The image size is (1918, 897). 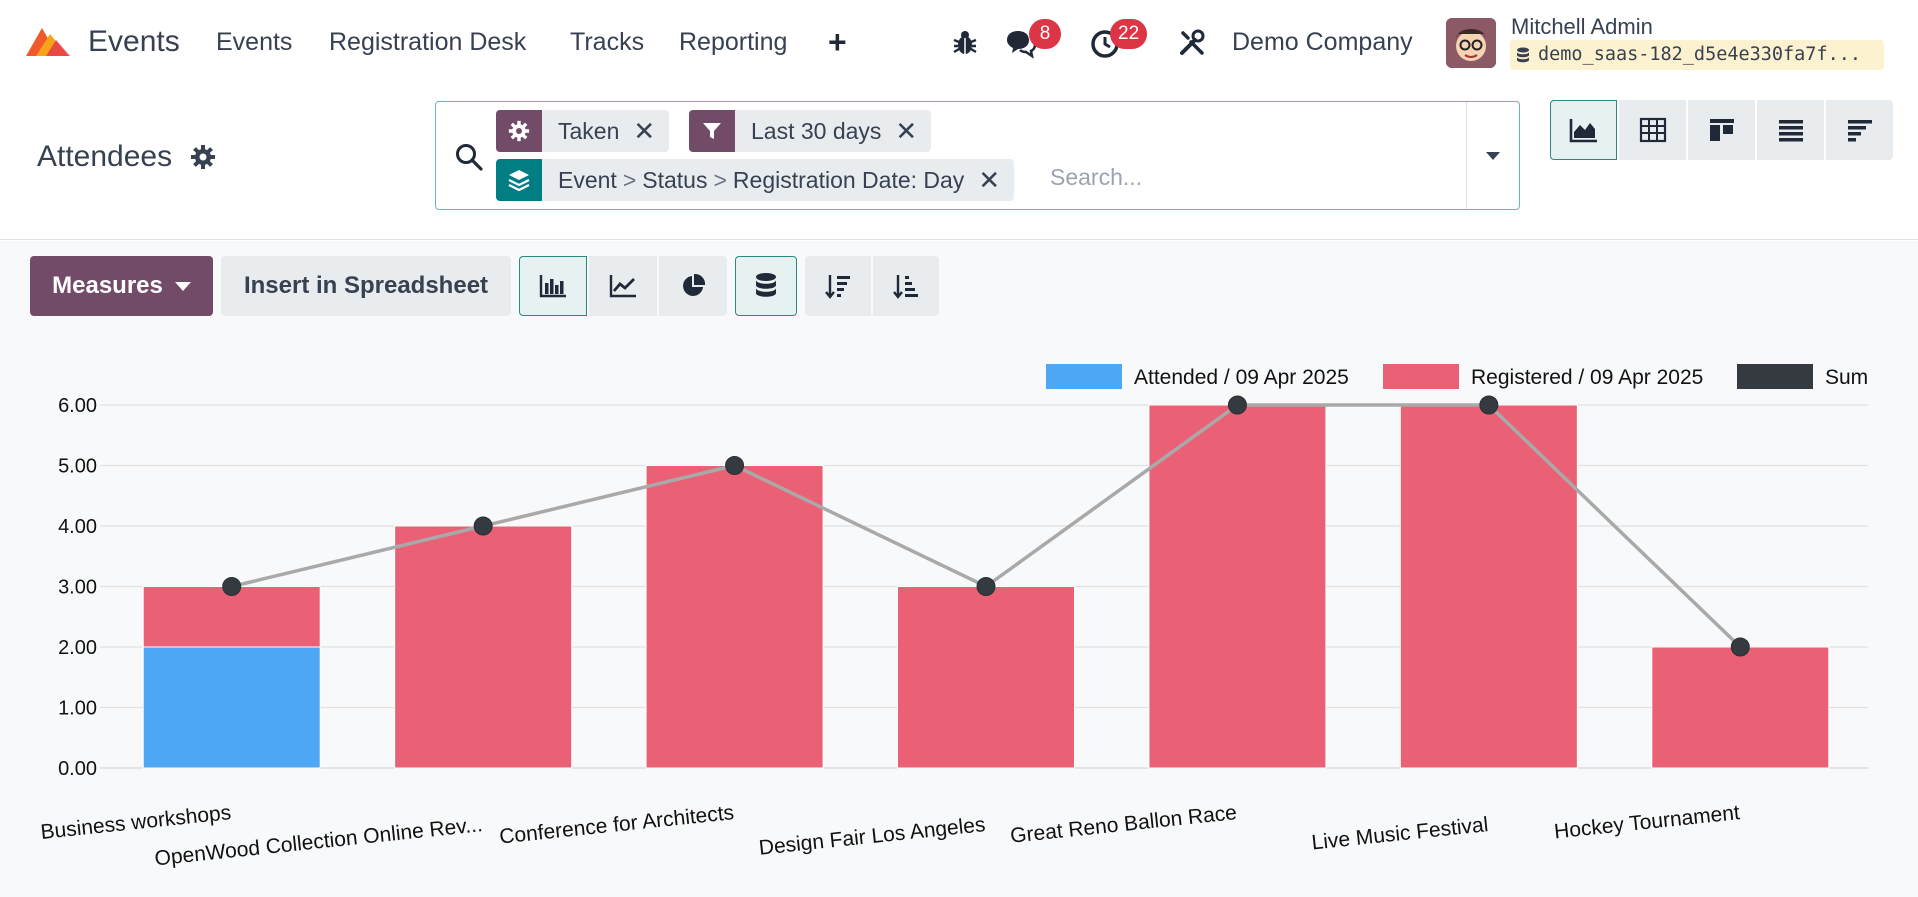 I want to click on list-view-button, so click(x=1790, y=130).